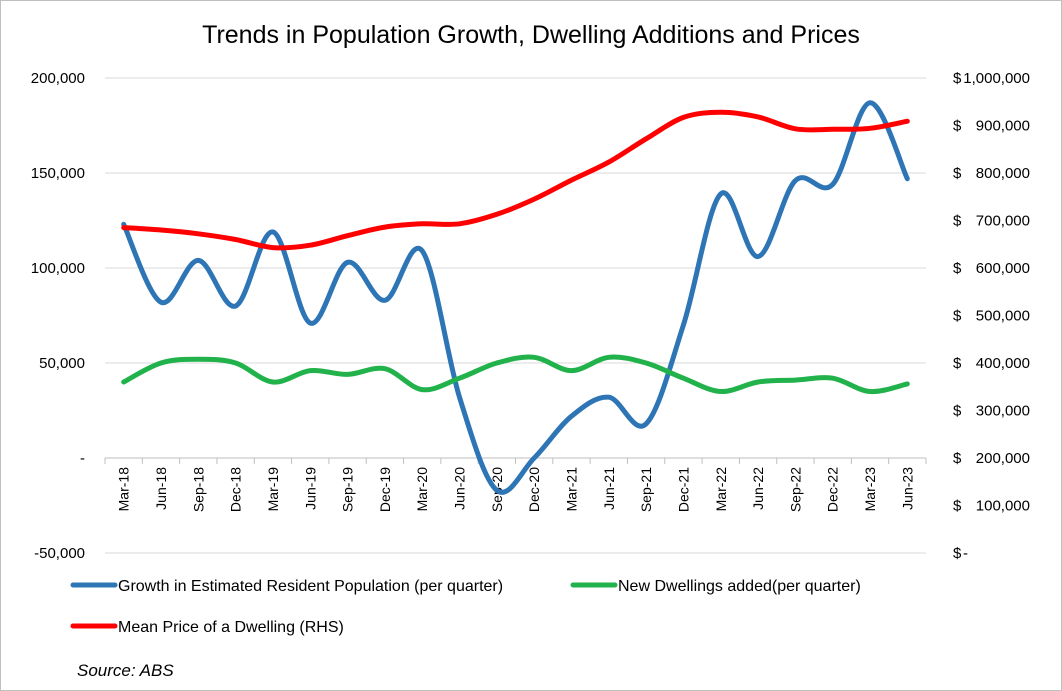  What do you see at coordinates (571, 489) in the screenshot?
I see `x-tick-label: Mar-21` at bounding box center [571, 489].